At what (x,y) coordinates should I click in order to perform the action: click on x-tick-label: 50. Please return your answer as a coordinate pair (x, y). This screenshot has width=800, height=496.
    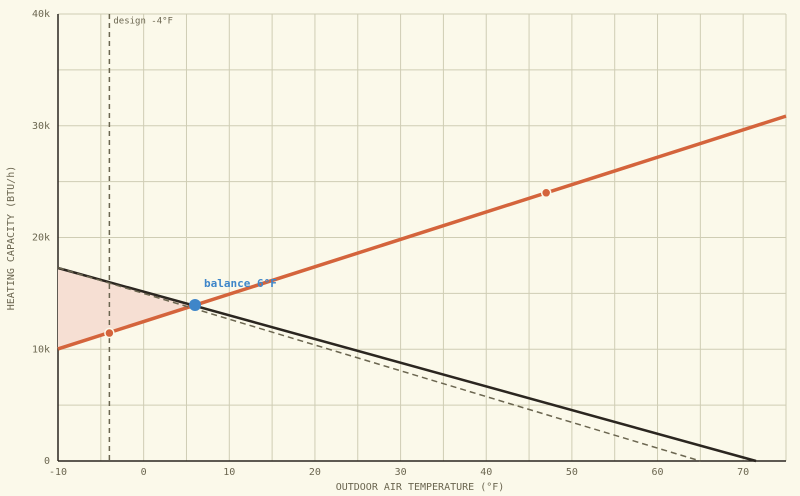
    Looking at the image, I should click on (572, 472).